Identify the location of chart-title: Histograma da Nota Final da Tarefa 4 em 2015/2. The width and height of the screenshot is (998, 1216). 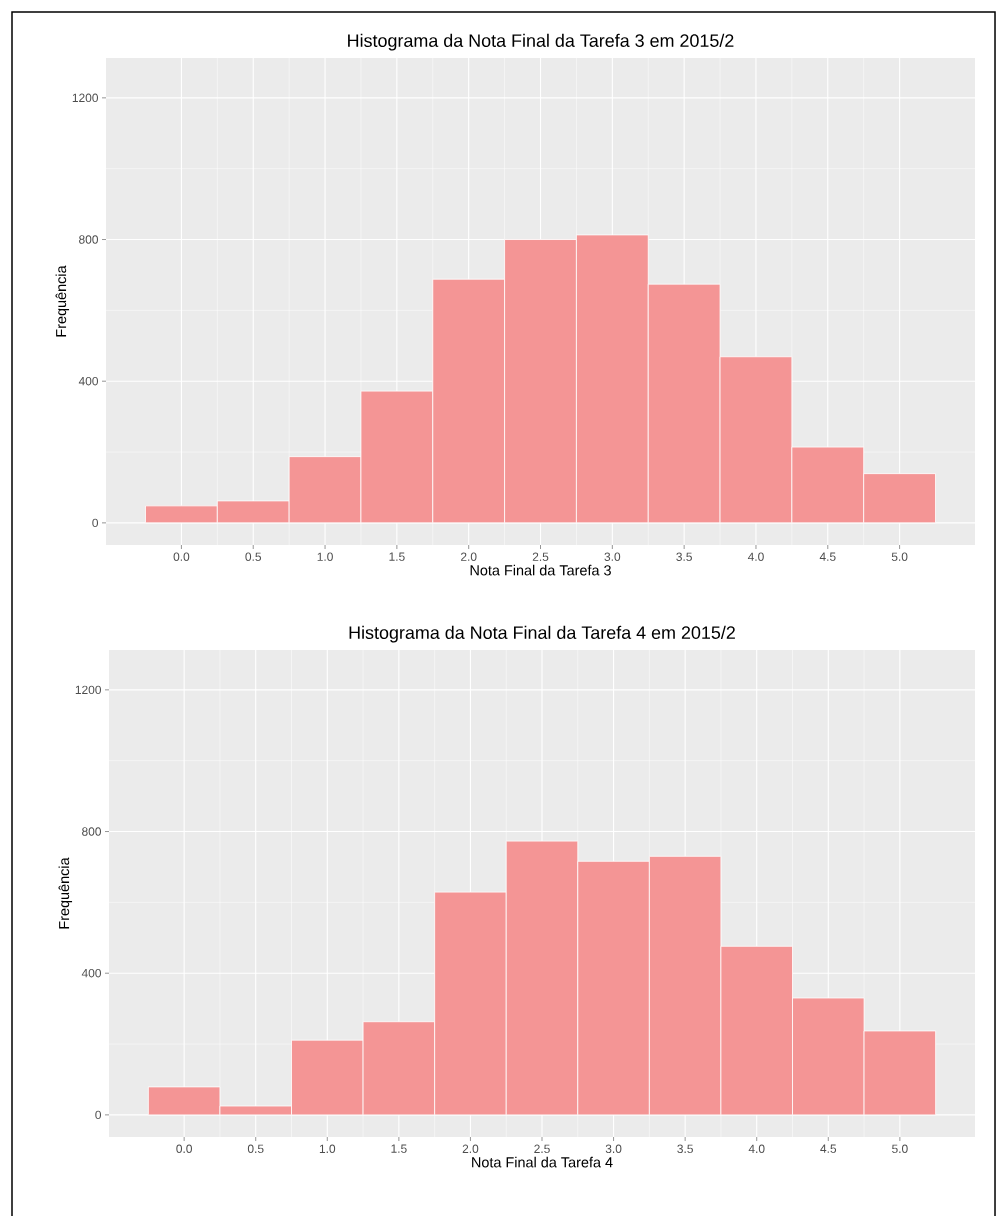
(542, 634).